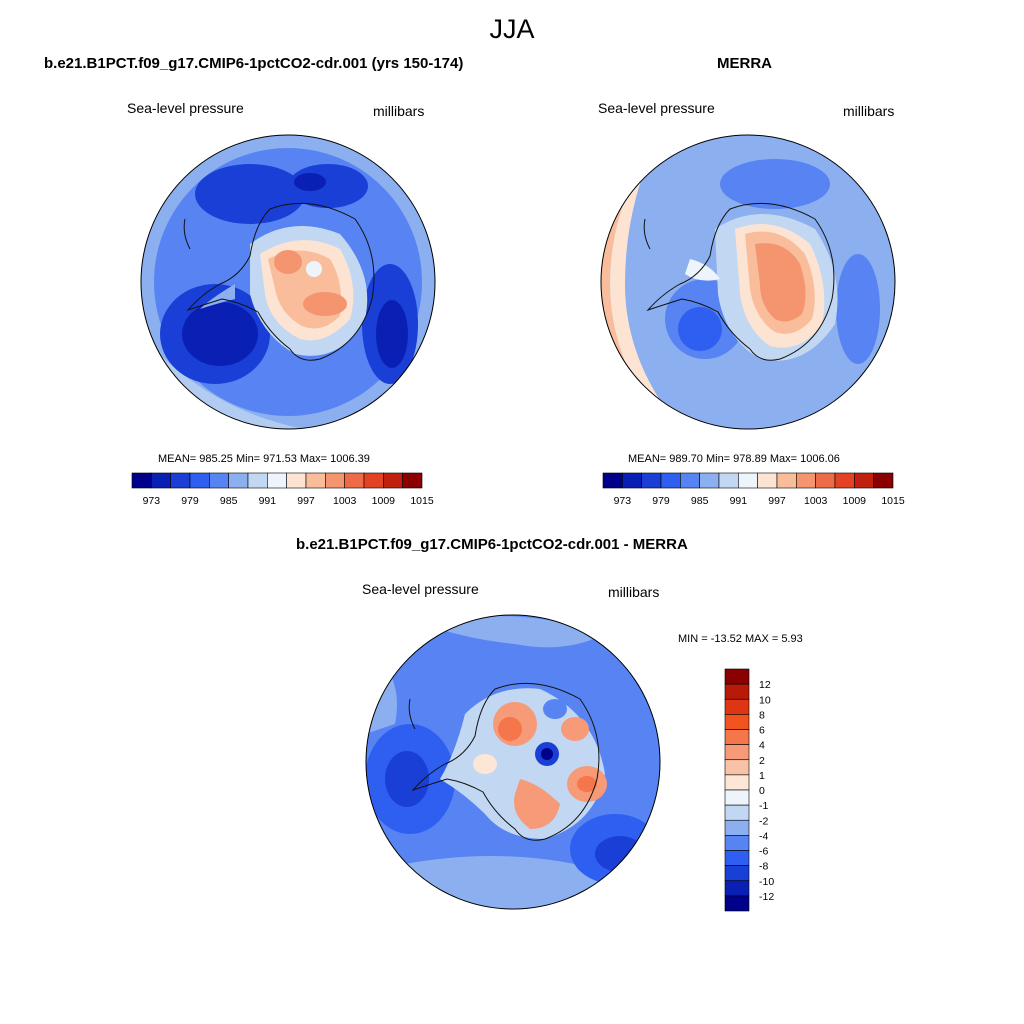 The width and height of the screenshot is (1024, 1024). I want to click on panel-2-map, so click(748, 282).